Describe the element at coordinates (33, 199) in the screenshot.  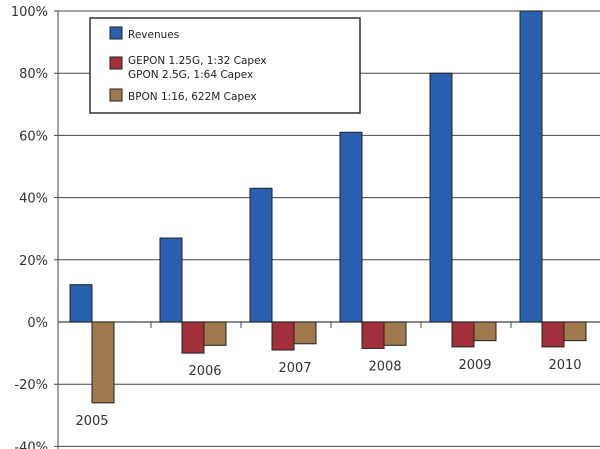
I see `y-tick-label: 40%` at that location.